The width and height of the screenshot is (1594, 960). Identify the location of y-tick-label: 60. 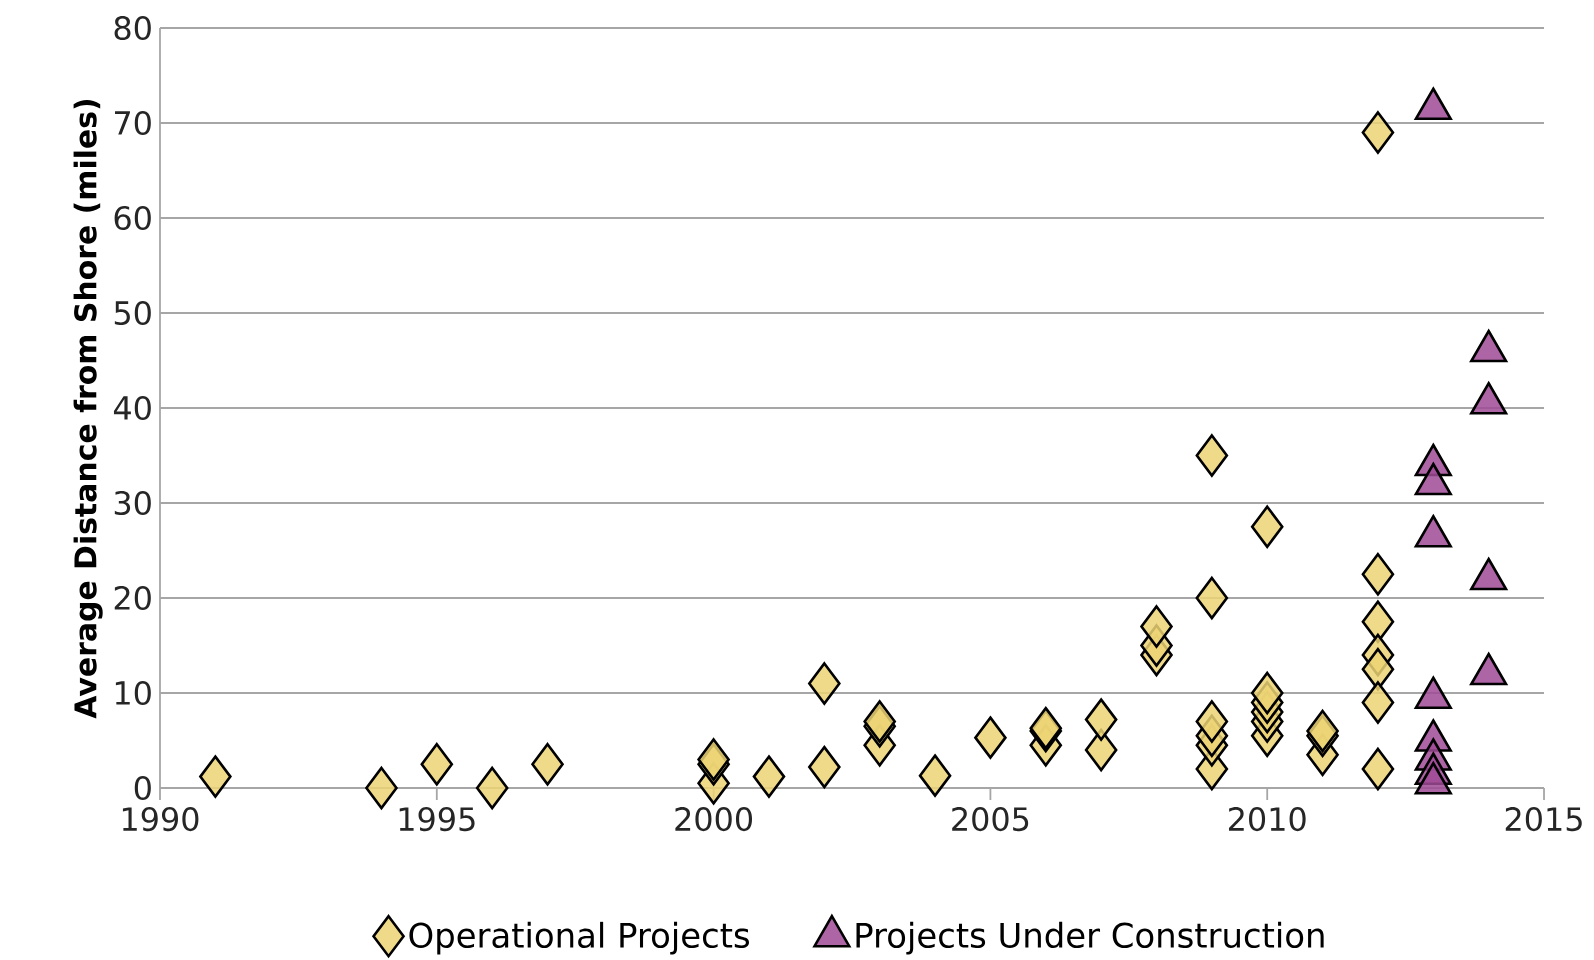
(132, 218).